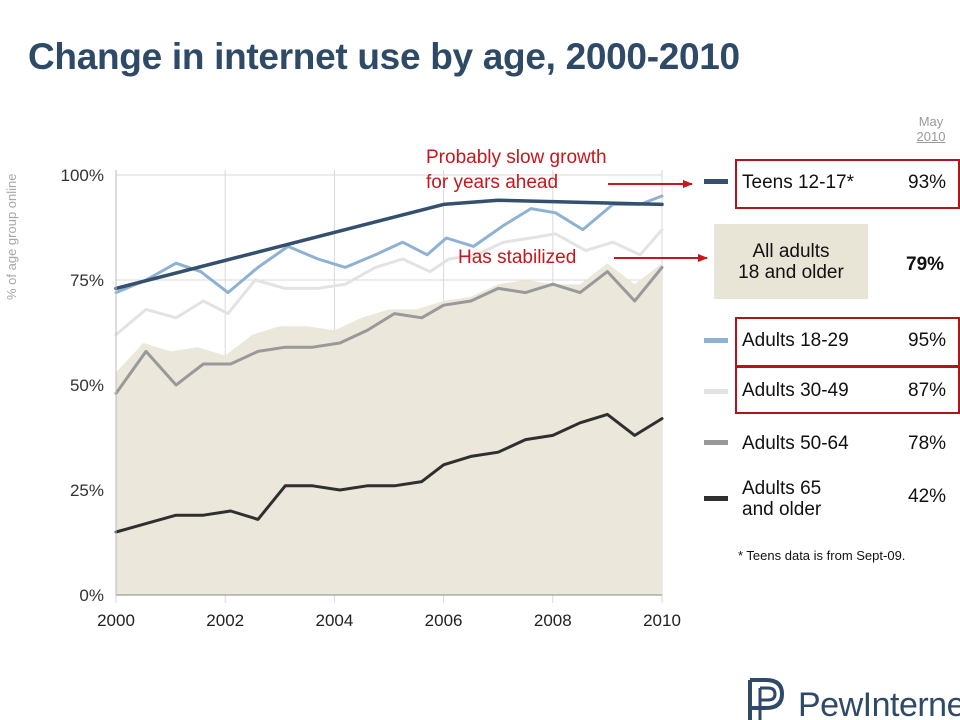 Image resolution: width=960 pixels, height=720 pixels. Describe the element at coordinates (225, 620) in the screenshot. I see `x-tick-label: 2002` at that location.